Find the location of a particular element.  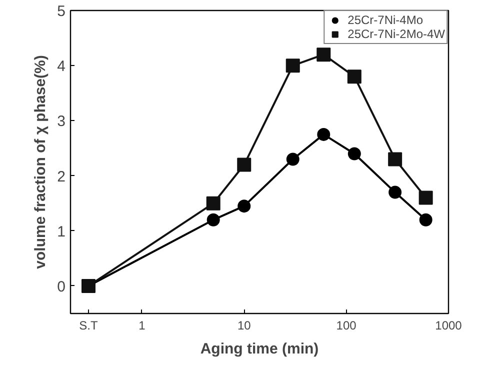

y-tick-label: 4 is located at coordinates (61, 67).